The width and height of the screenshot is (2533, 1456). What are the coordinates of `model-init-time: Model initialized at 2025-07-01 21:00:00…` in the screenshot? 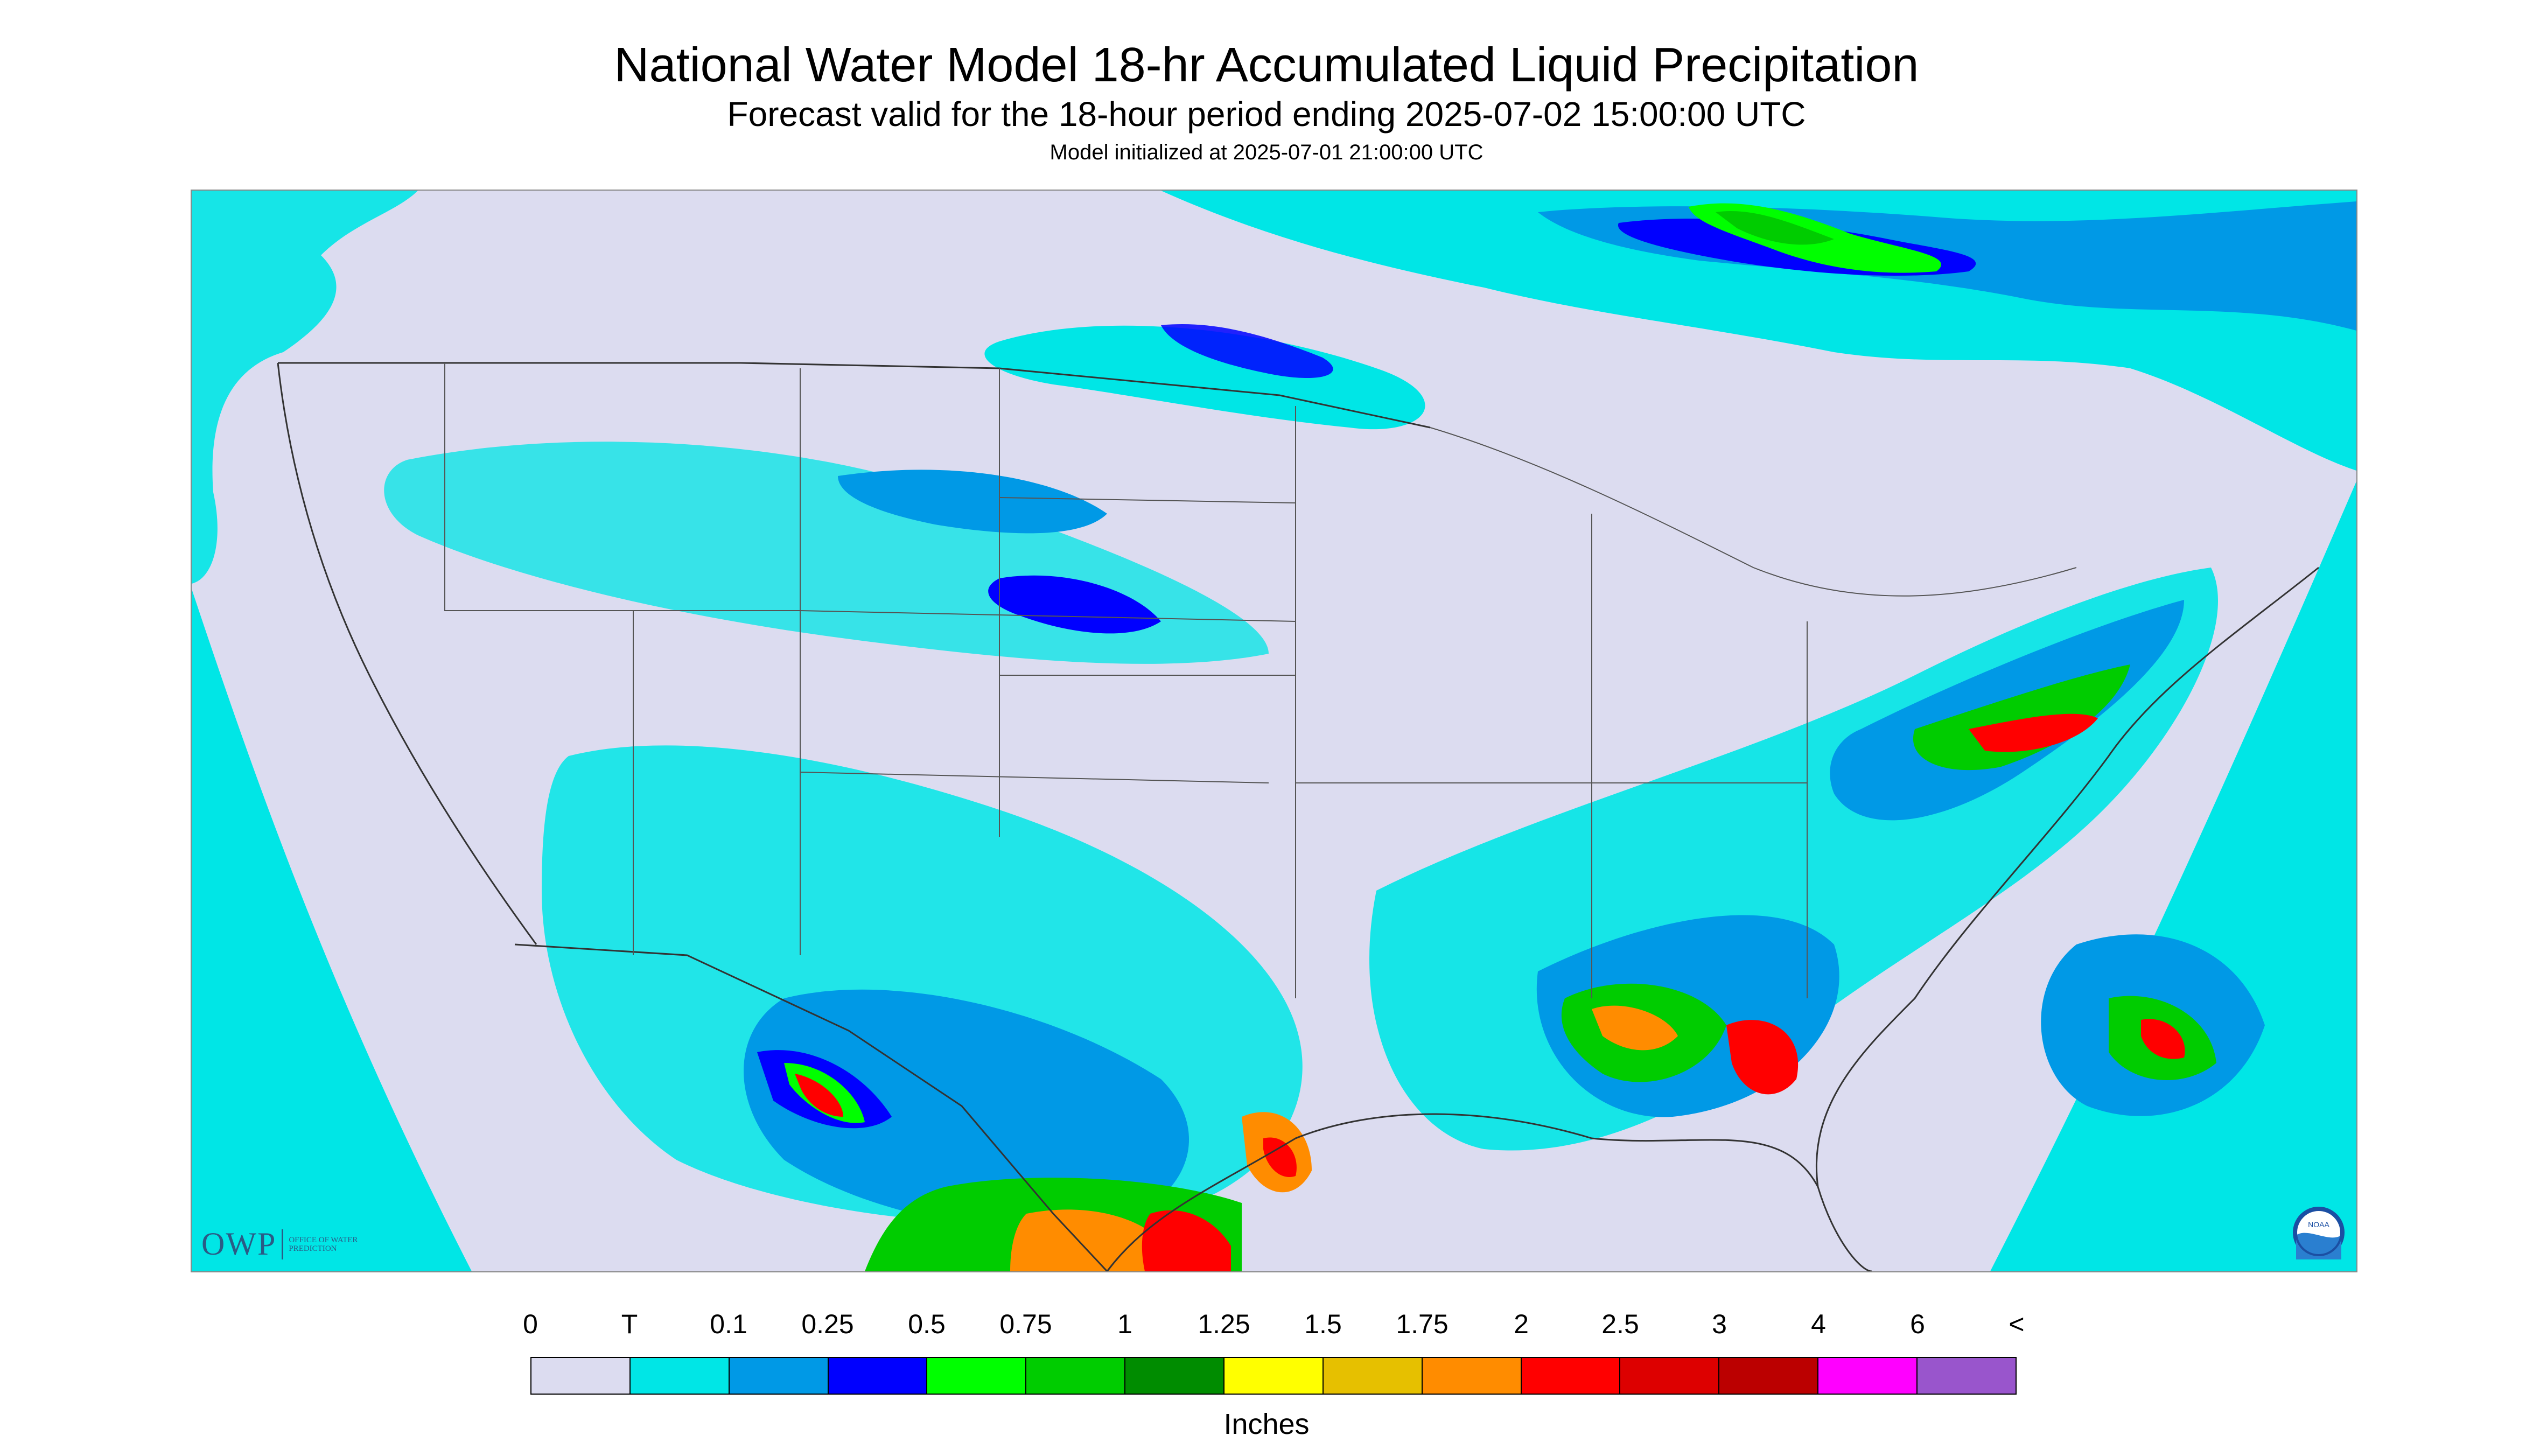 It's located at (1266, 152).